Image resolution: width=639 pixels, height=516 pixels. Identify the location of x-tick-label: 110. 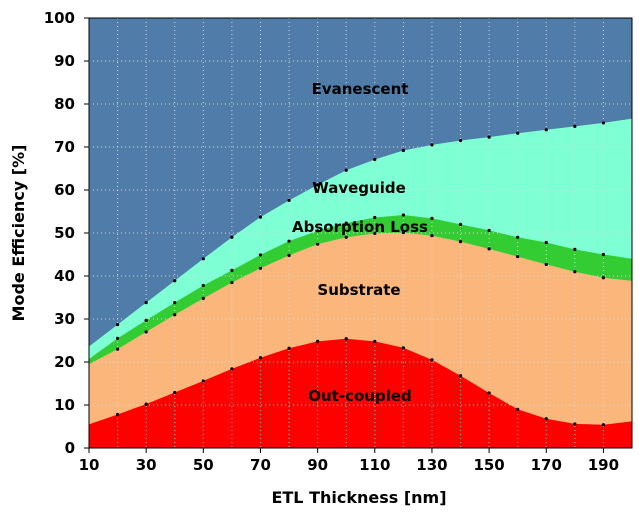
(374, 465).